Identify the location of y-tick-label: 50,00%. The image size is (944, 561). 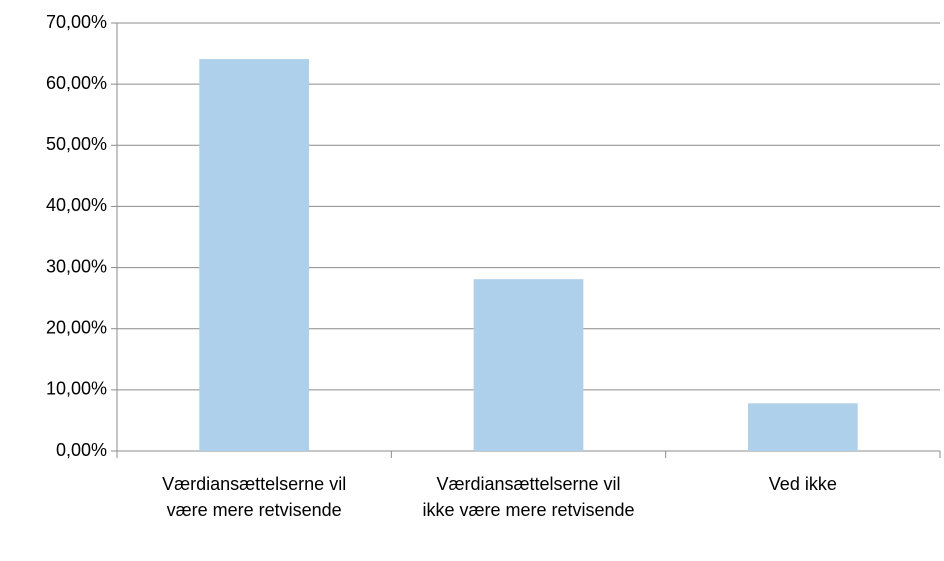
(76, 144).